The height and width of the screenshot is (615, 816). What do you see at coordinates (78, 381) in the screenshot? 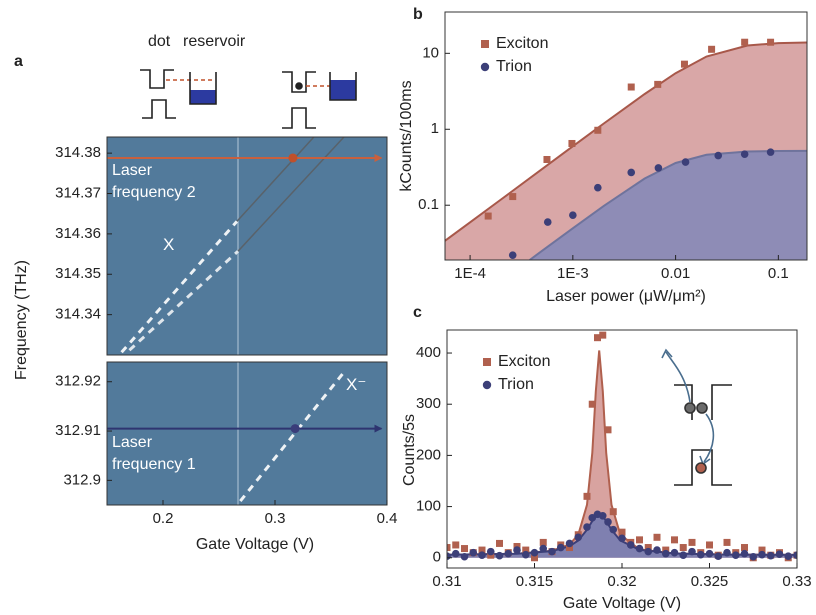
I see `y-tick-label: 312.92` at bounding box center [78, 381].